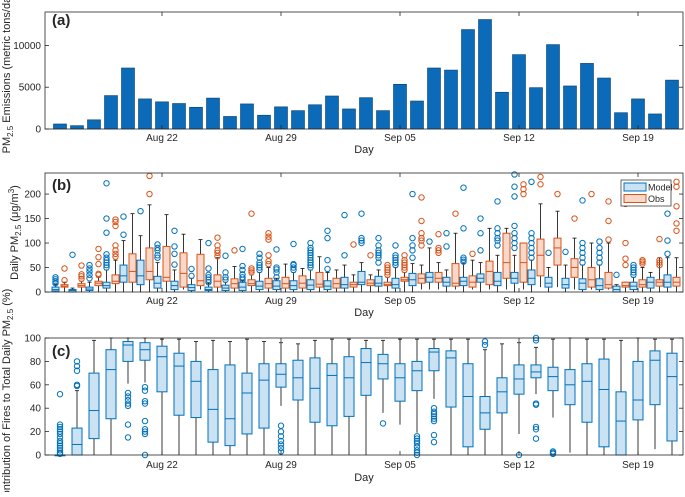  What do you see at coordinates (32, 339) in the screenshot?
I see `y-tick-label: 100` at bounding box center [32, 339].